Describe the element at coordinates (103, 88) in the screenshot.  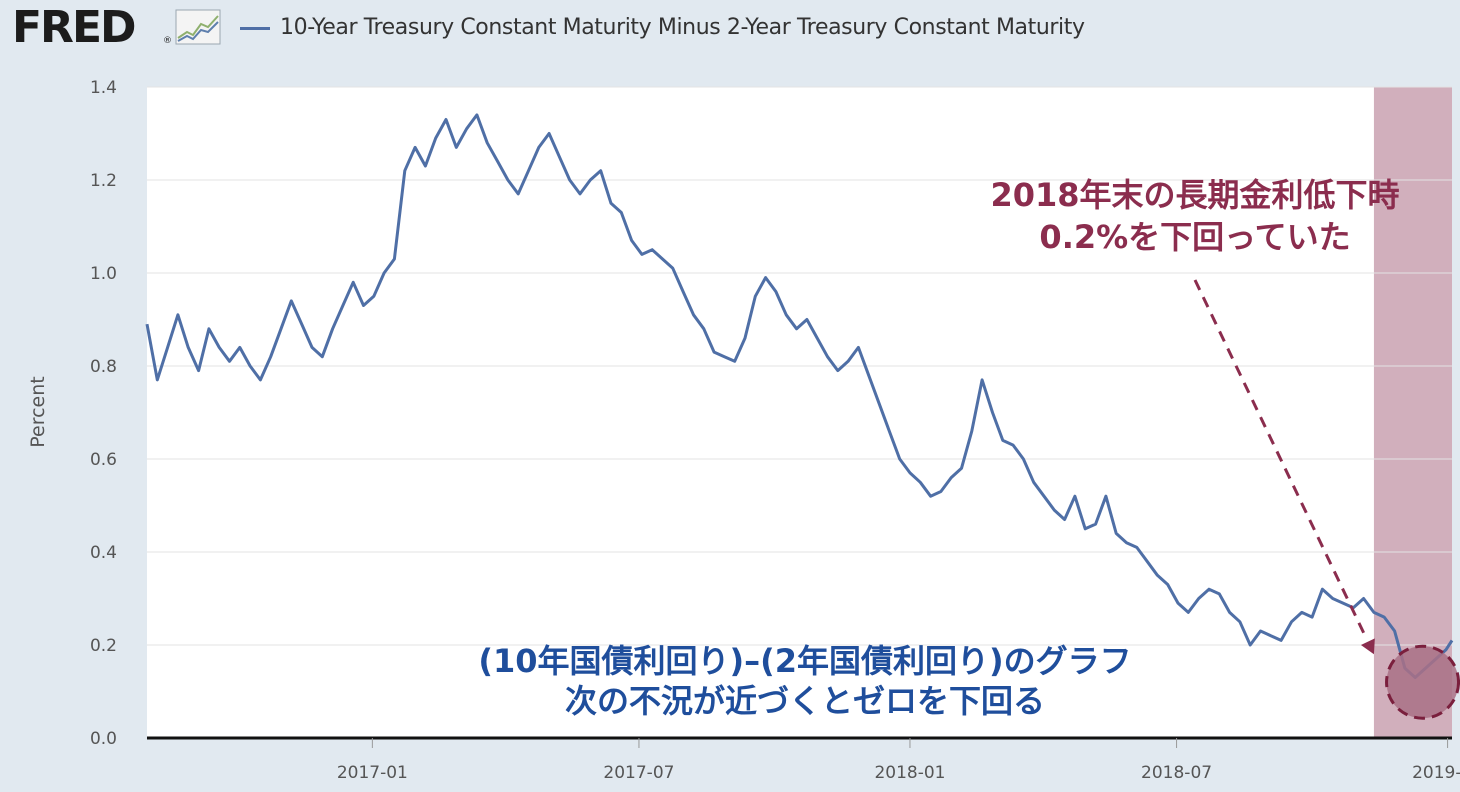
I see `y-tick-label: 1.4` at that location.